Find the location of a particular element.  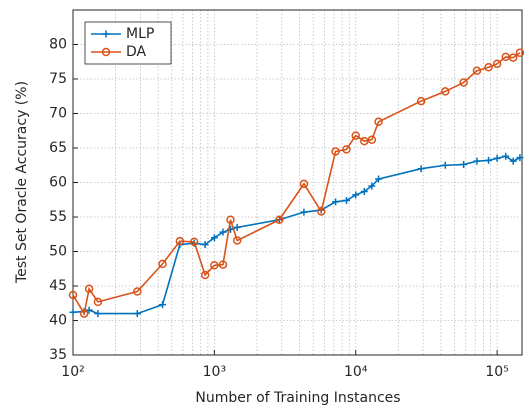

y-tick-label: 35 is located at coordinates (58, 355).